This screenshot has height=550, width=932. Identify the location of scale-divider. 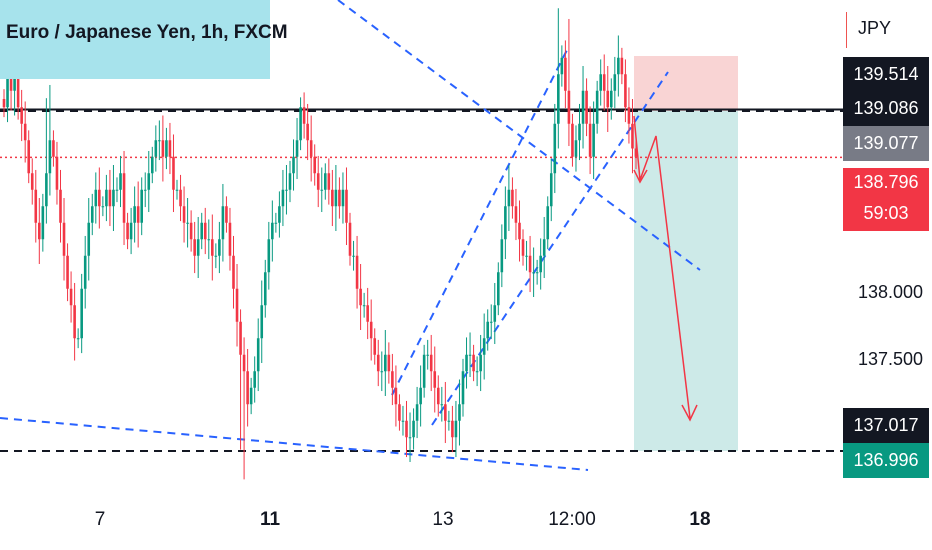
(846, 30).